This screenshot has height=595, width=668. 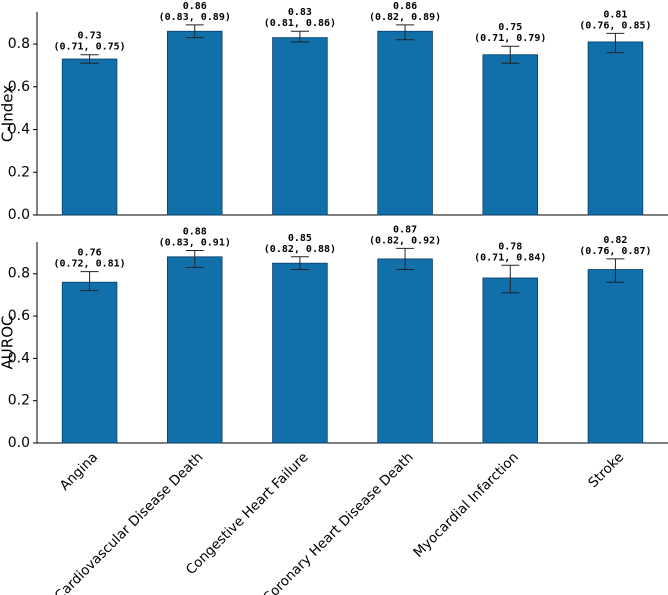 I want to click on value-label: 0.78, so click(x=510, y=246).